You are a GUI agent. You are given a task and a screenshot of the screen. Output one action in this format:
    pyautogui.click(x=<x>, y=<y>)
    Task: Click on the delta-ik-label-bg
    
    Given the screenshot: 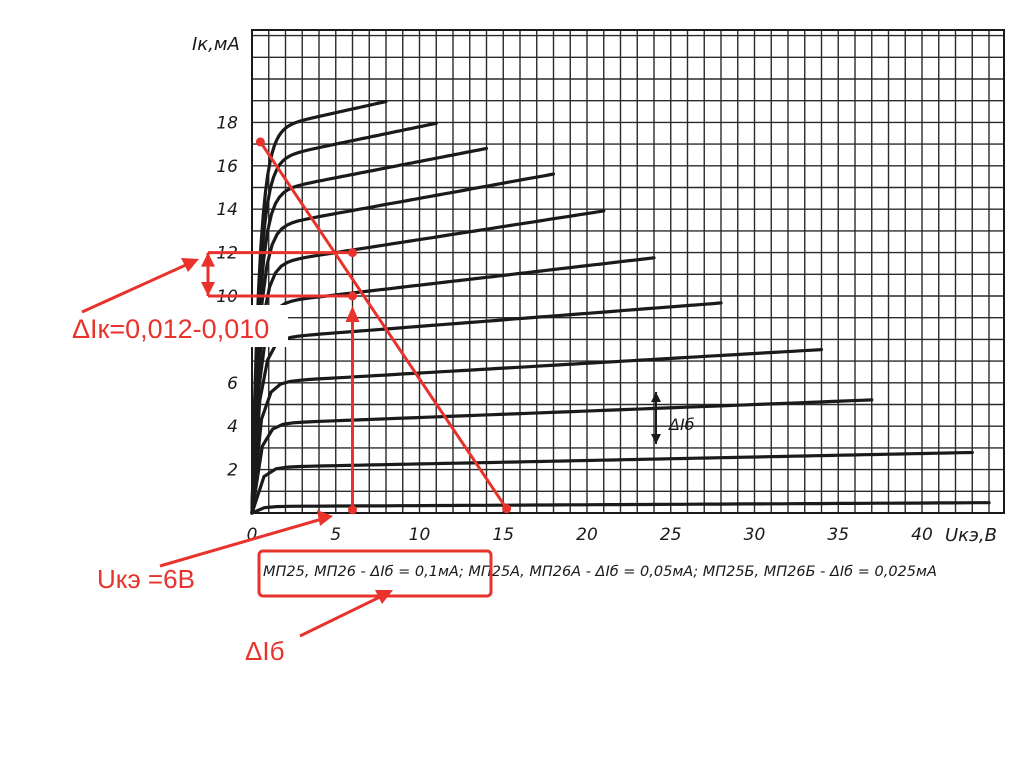 What is the action you would take?
    pyautogui.click(x=179, y=326)
    